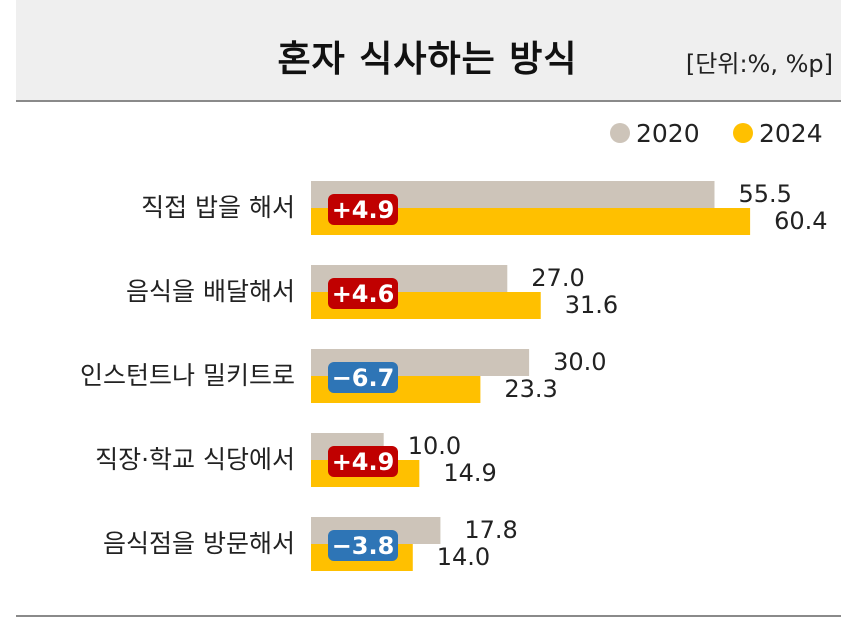 The image size is (857, 622). I want to click on bottom-divider, so click(428, 616).